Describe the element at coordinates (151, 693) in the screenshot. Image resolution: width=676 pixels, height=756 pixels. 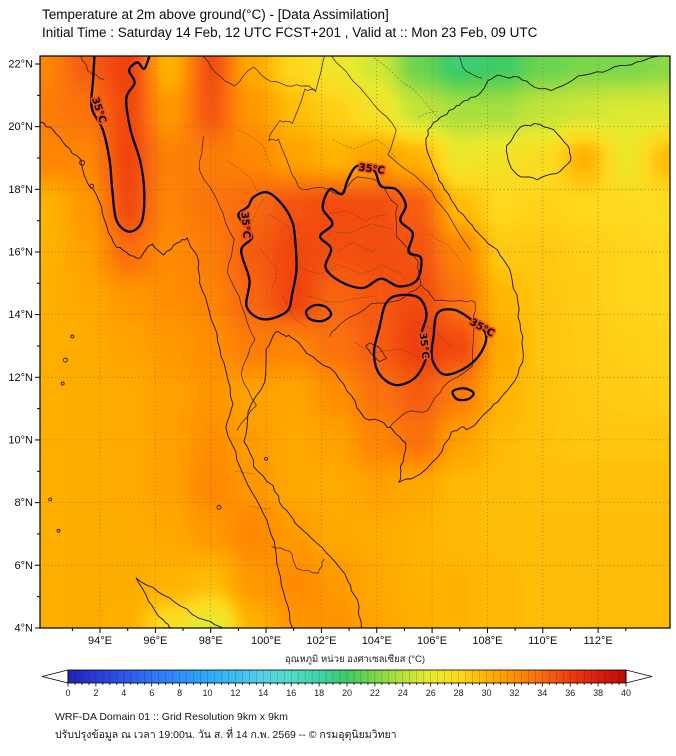
I see `colorbar-tick-label: 6` at that location.